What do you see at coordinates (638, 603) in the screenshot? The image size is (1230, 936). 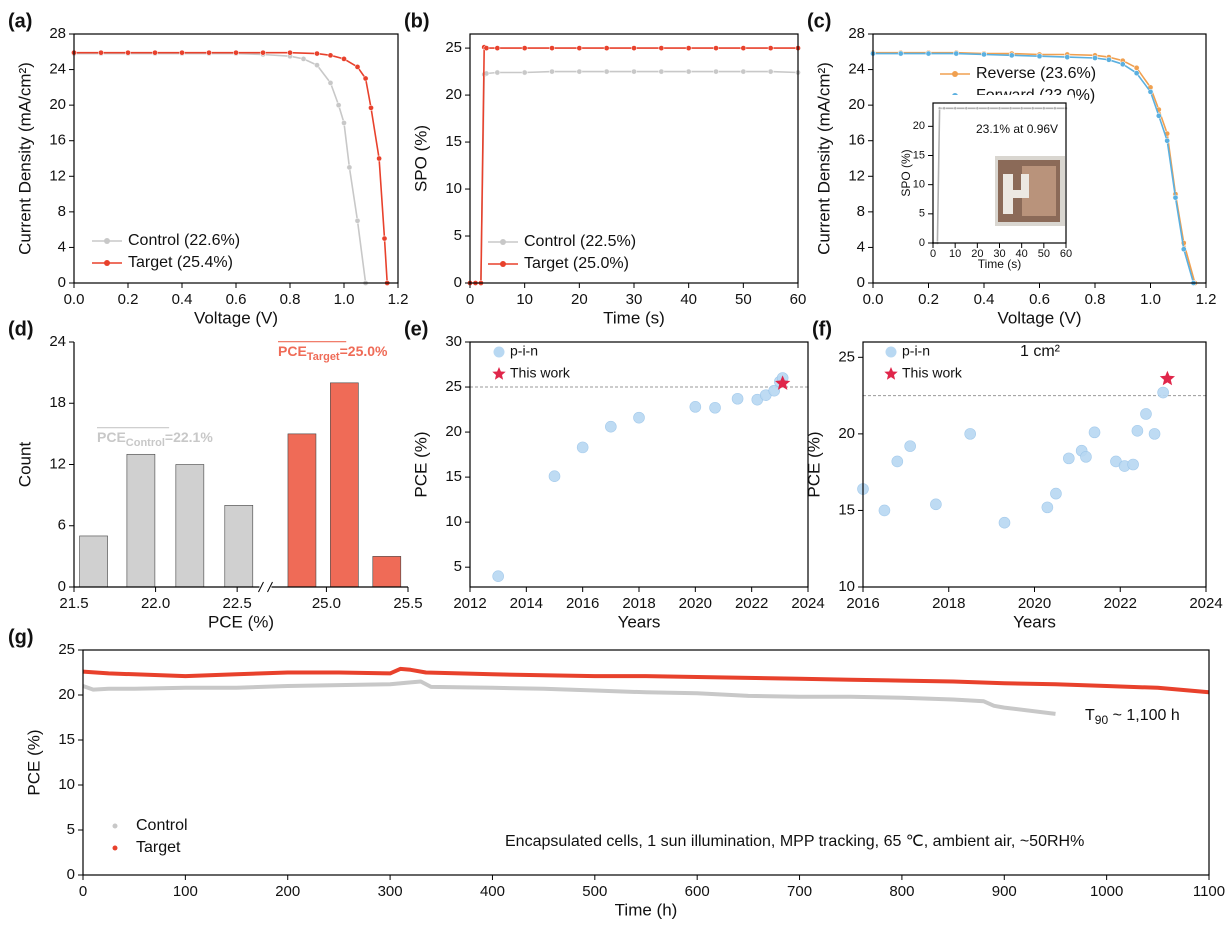 I see `x-tick-label: 2018` at bounding box center [638, 603].